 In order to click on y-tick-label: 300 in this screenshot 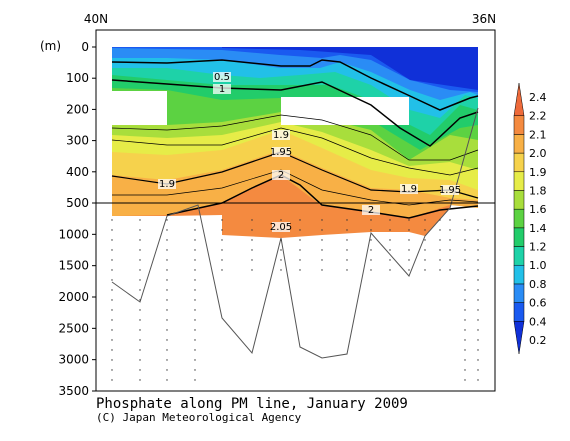, I will do `click(77, 141)`.